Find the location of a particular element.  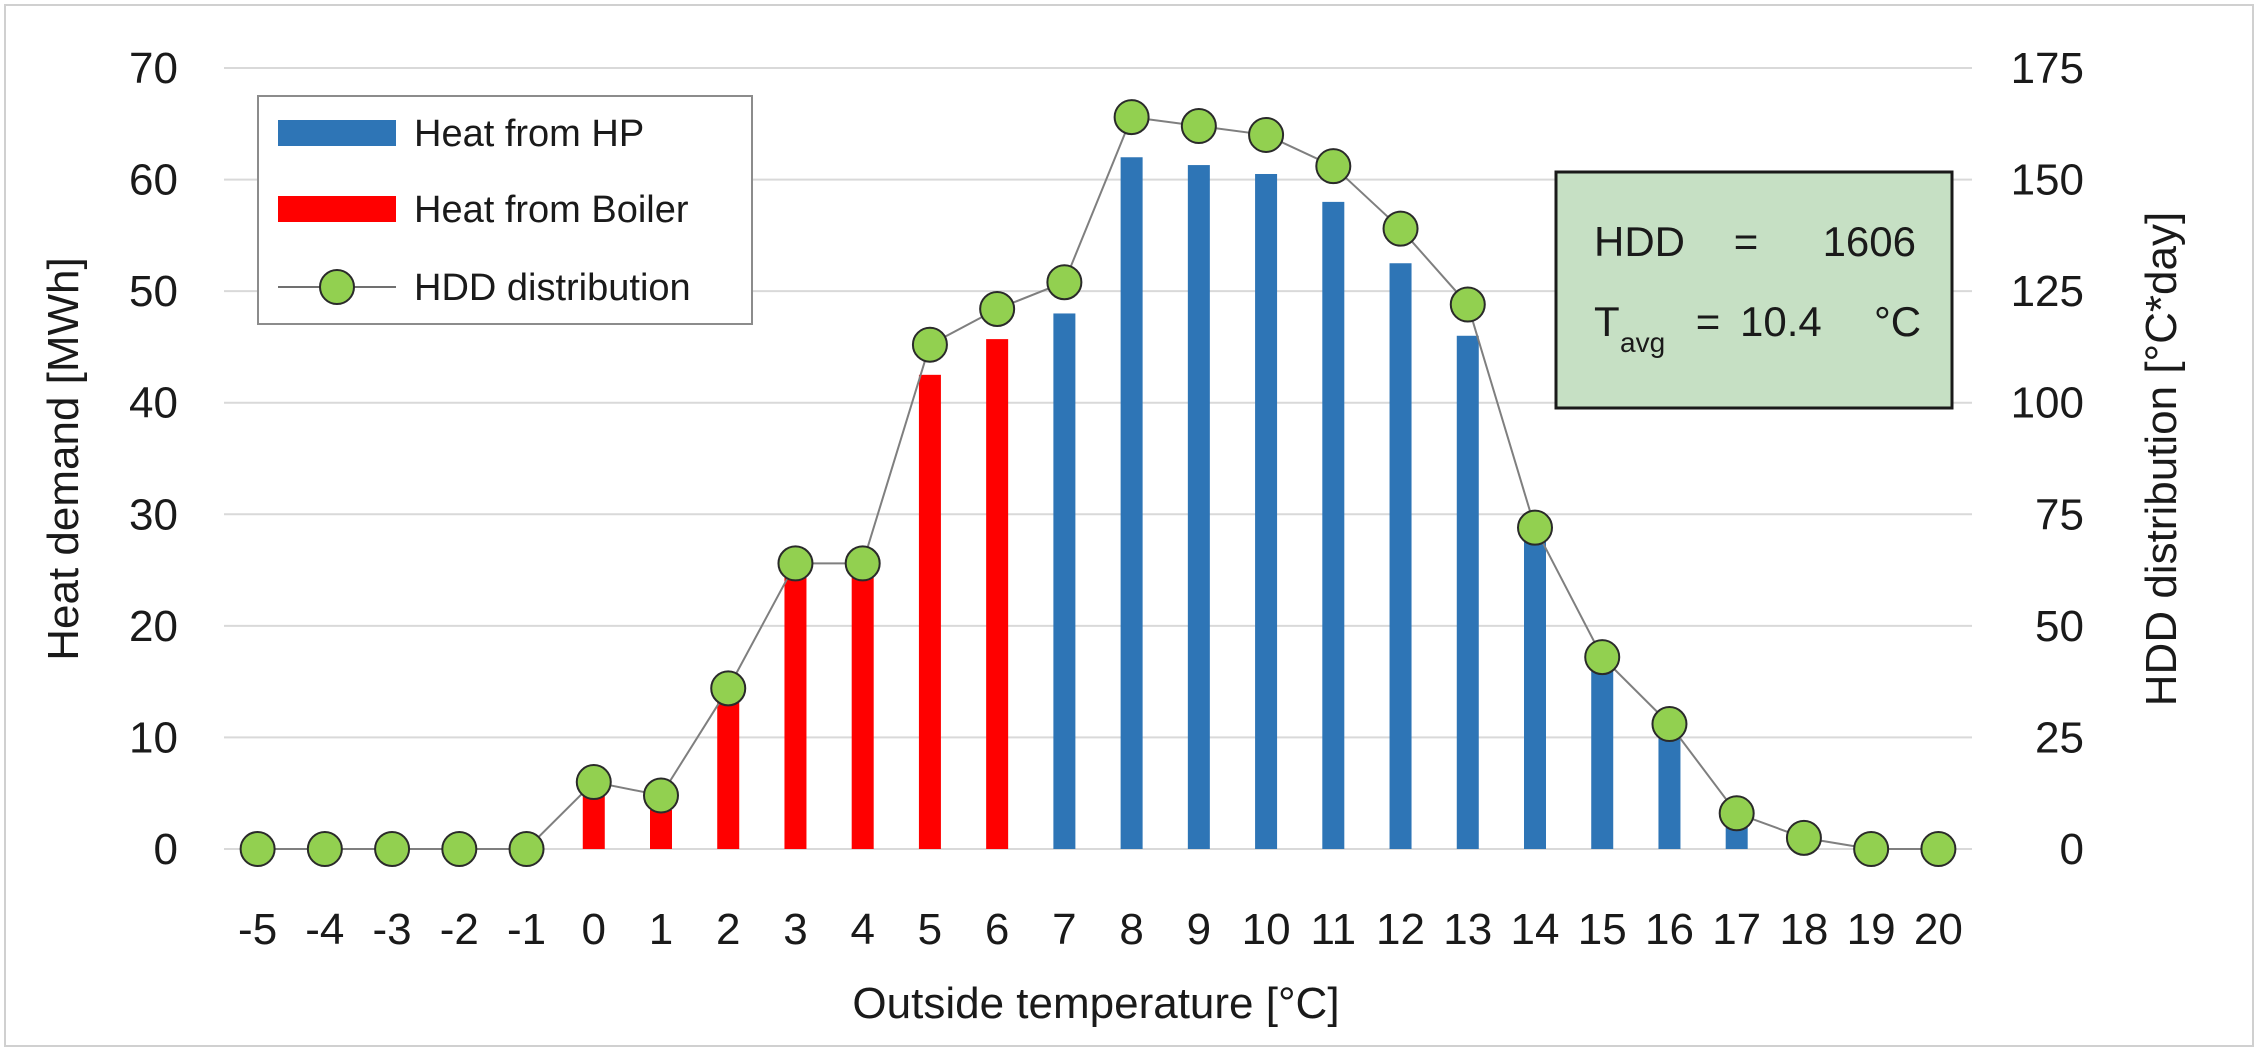

hdd-equals: = is located at coordinates (1746, 241).